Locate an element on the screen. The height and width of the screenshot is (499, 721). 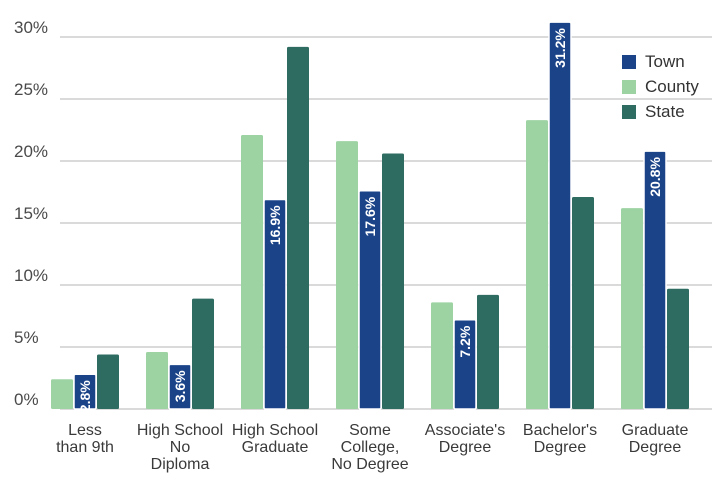
category-label: Some College, No Degree is located at coordinates (369, 447).